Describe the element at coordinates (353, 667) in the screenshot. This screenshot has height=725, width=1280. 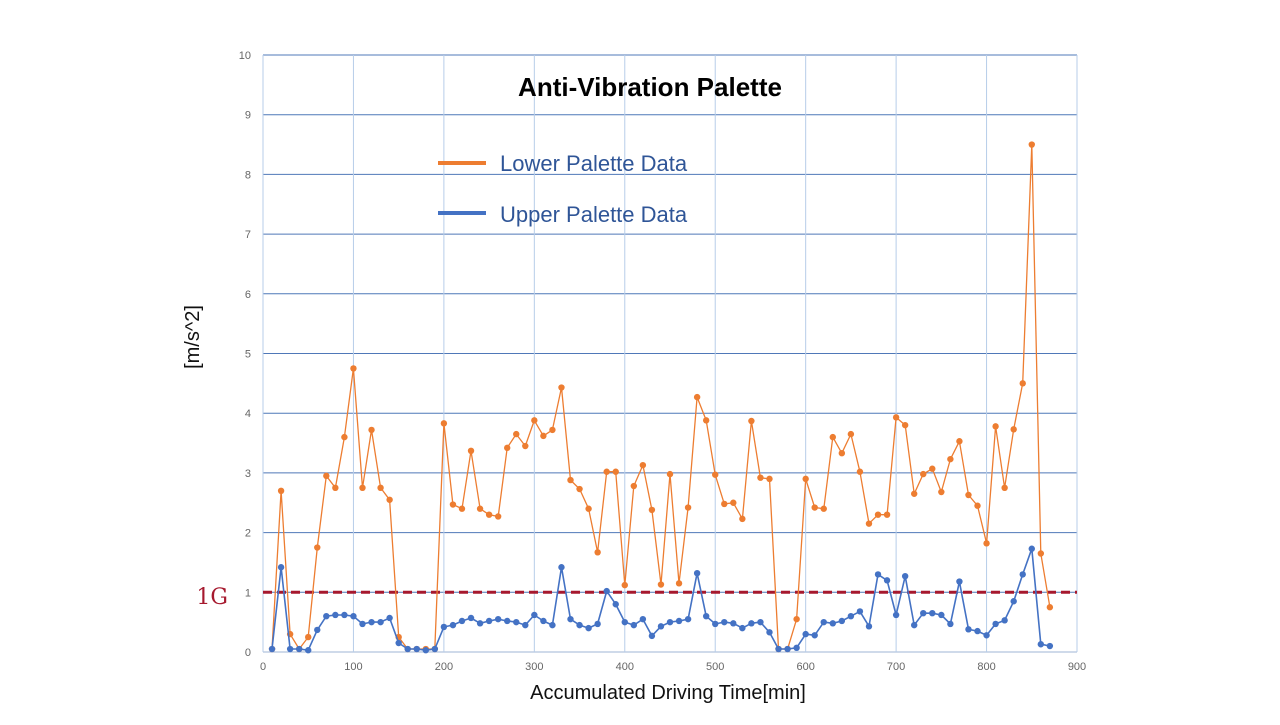
I see `x-tick-label: 100` at that location.